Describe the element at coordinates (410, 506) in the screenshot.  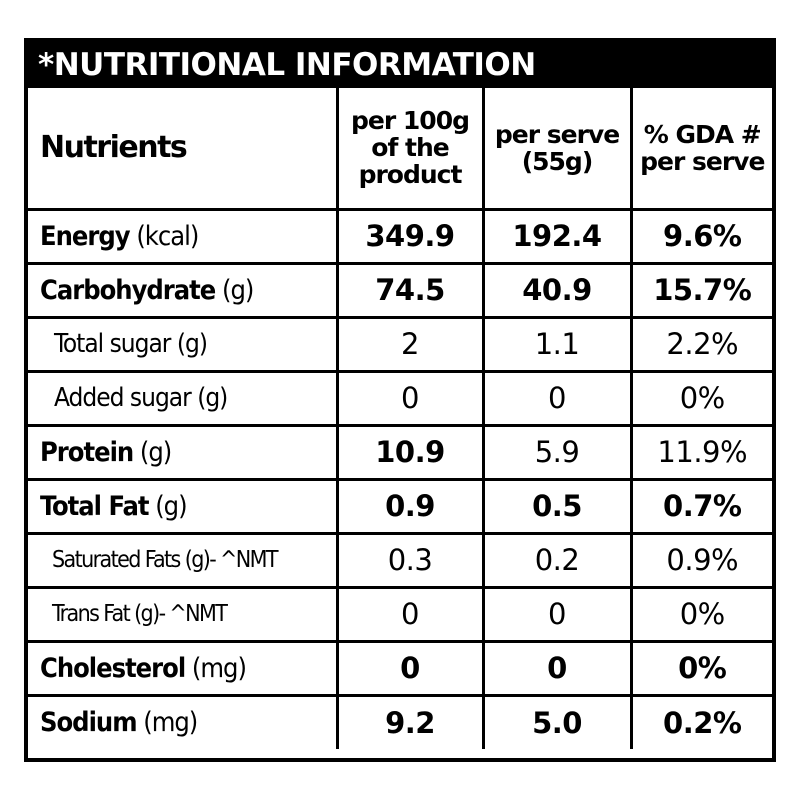
I see `value-per-100g: 0.9` at that location.